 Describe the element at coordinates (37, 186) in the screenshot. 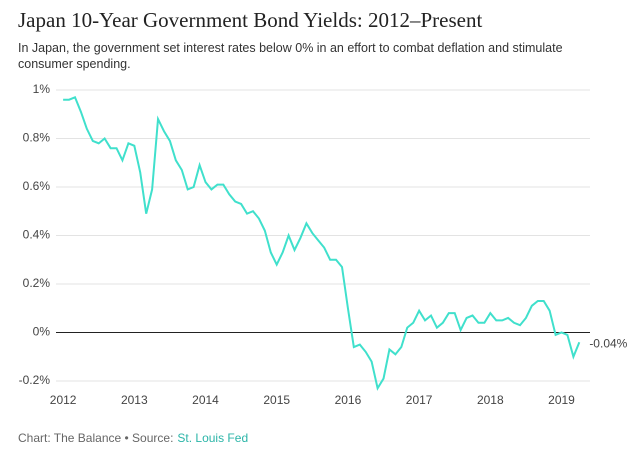

I see `y-tick-label: 0.6%` at that location.